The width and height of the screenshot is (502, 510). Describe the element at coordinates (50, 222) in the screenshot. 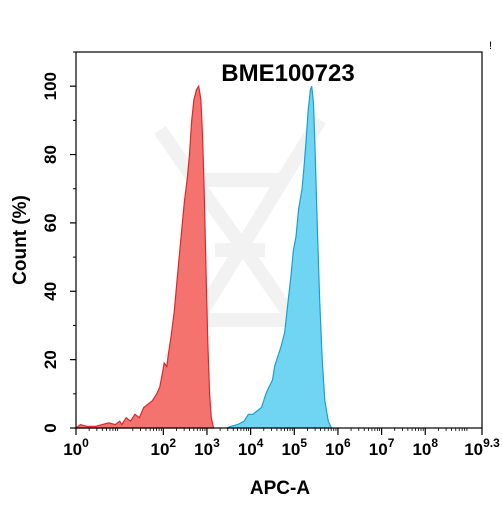

I see `y-tick-label-3: 60` at that location.